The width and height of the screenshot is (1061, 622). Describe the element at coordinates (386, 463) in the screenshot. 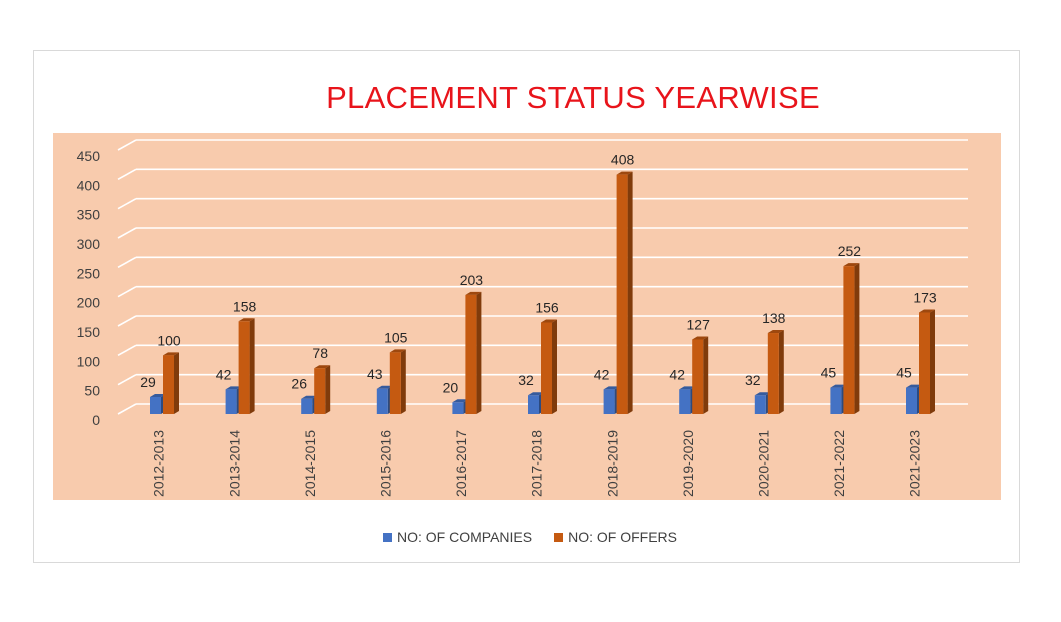

I see `x-tick-label: 2015-2016` at that location.